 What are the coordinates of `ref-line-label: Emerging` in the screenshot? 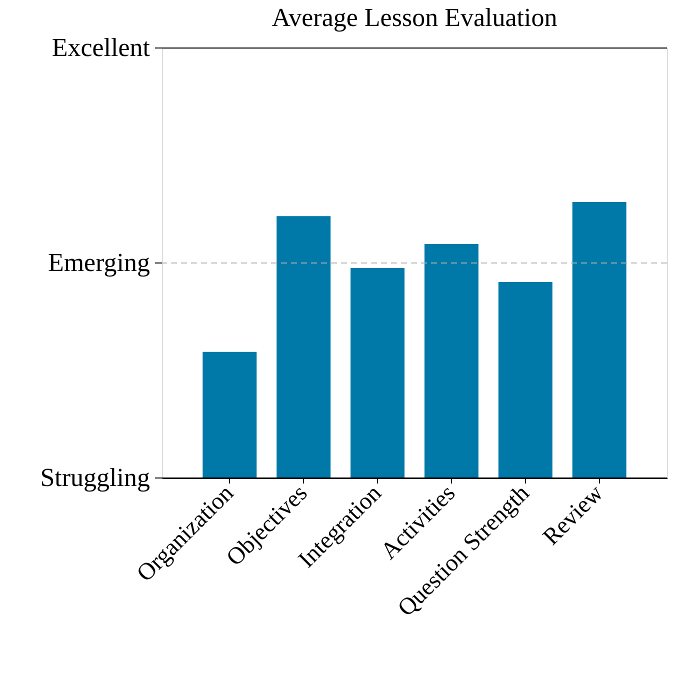 It's located at (99, 262).